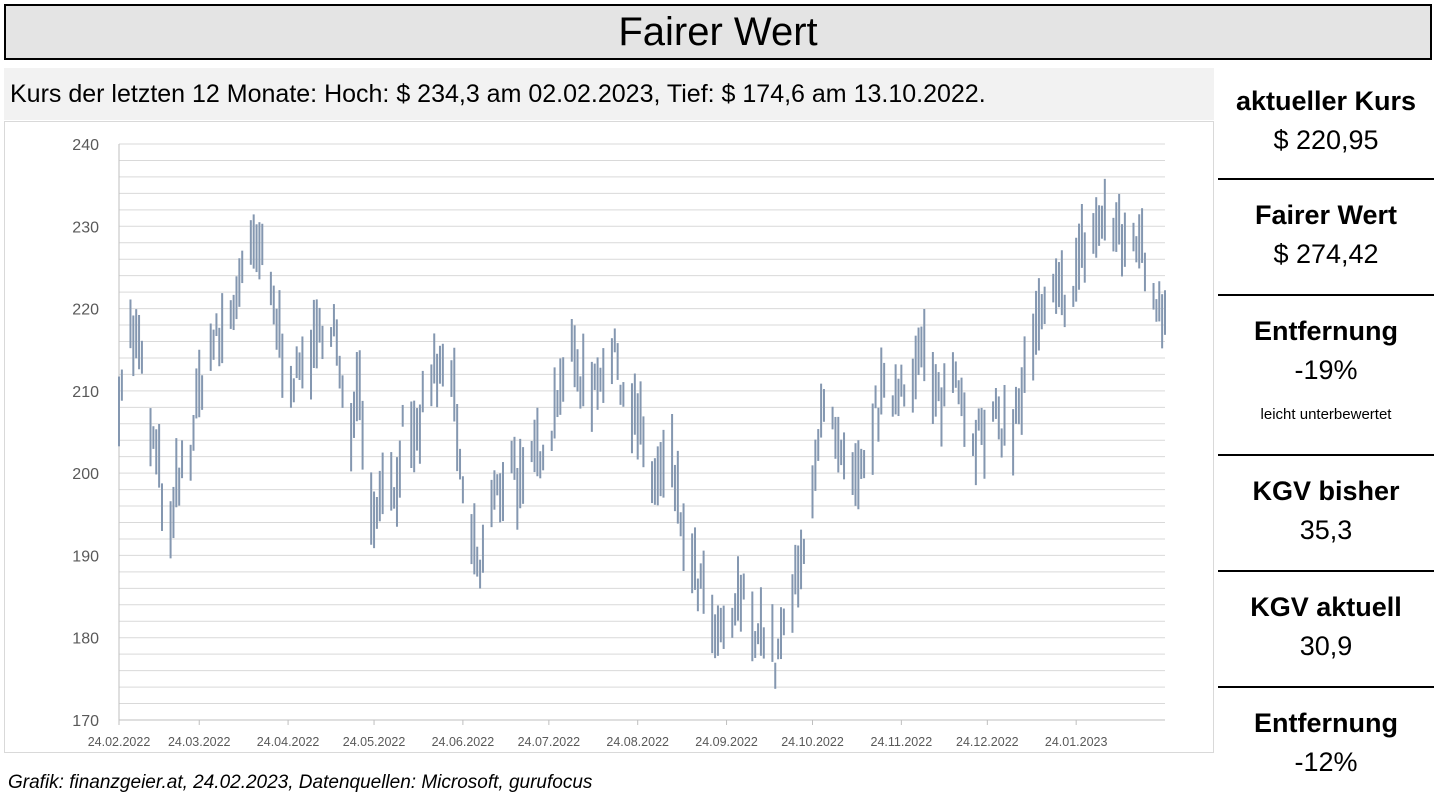 The width and height of the screenshot is (1438, 804). What do you see at coordinates (1326, 121) in the screenshot?
I see `current-price-stat: aktueller Kurs $ 220,95` at bounding box center [1326, 121].